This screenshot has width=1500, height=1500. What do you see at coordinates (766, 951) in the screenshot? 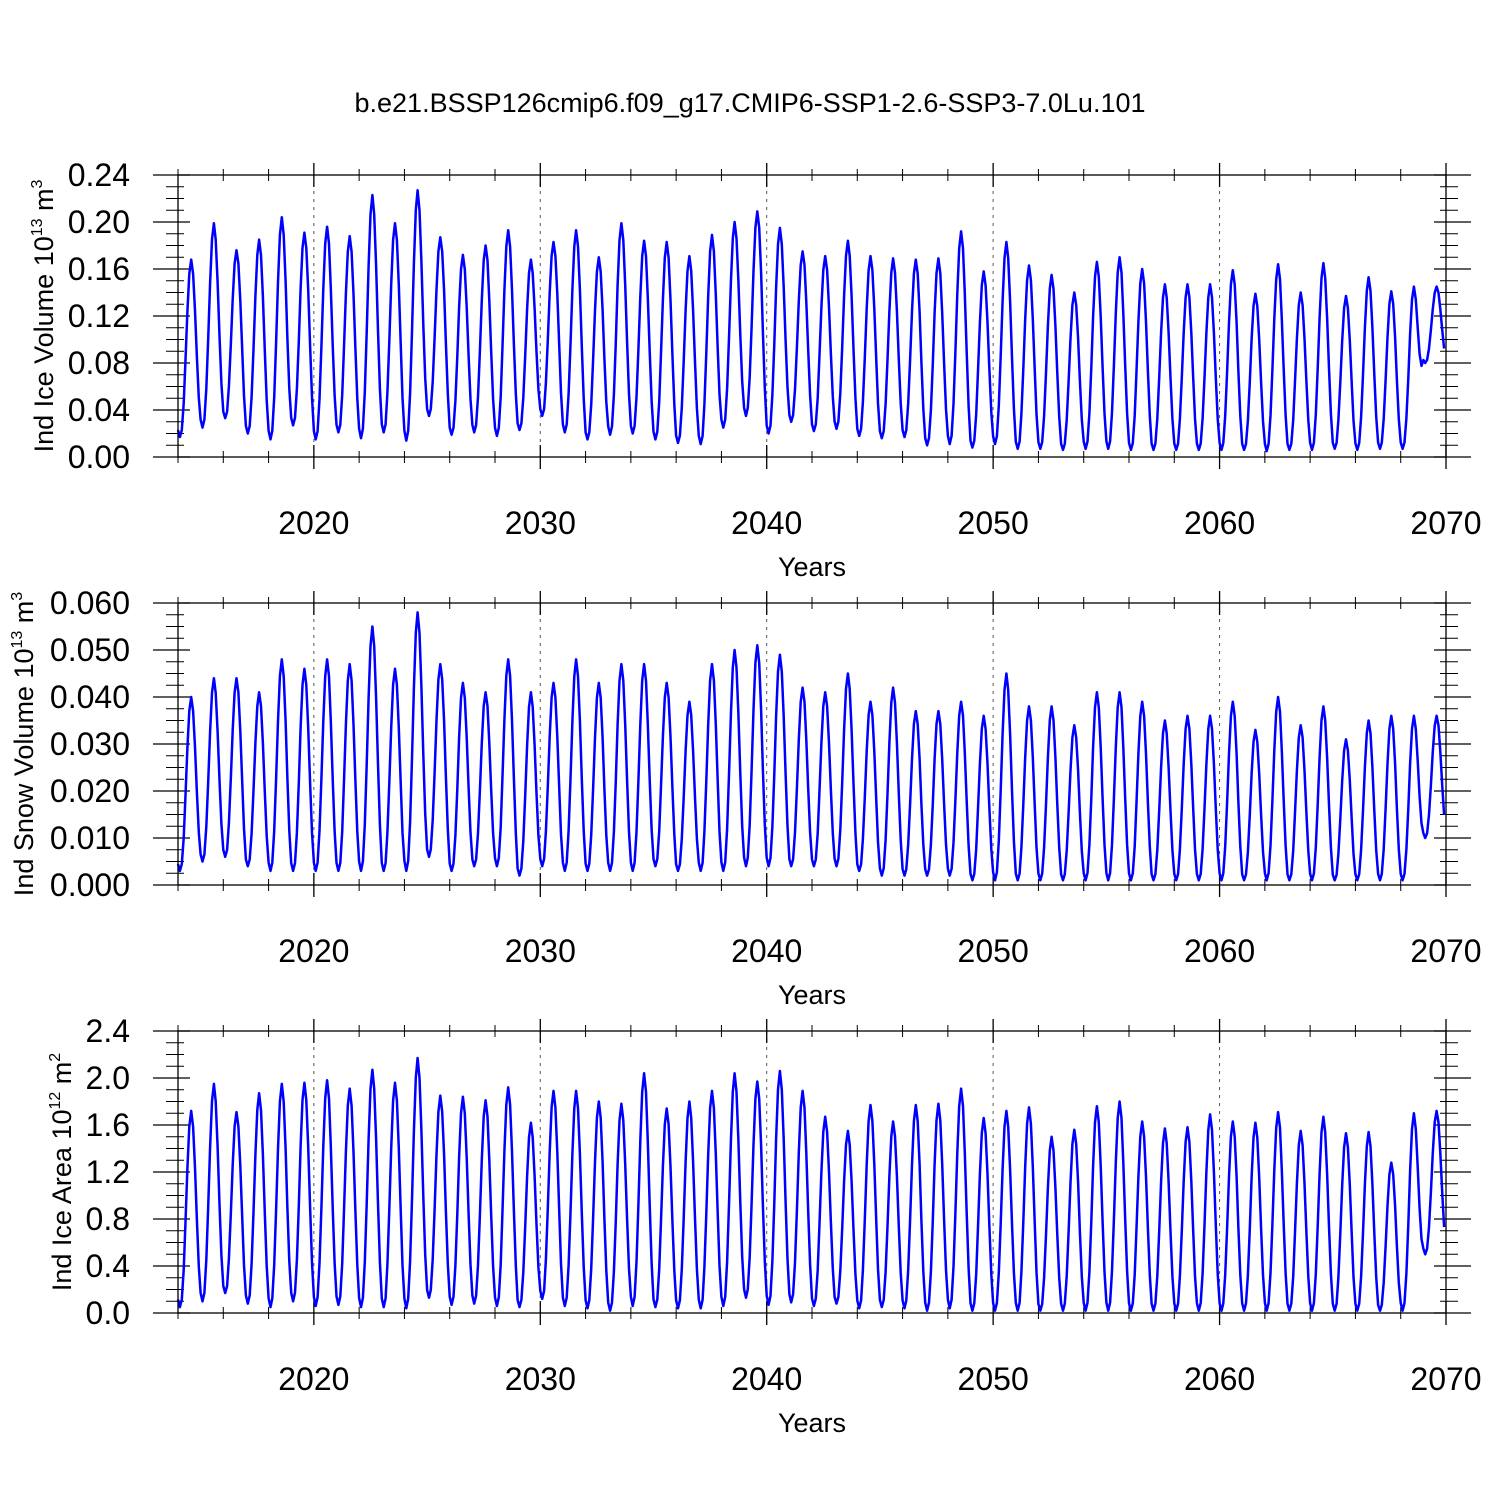
I see `snow-volume-xtick-label: 2040` at bounding box center [766, 951].